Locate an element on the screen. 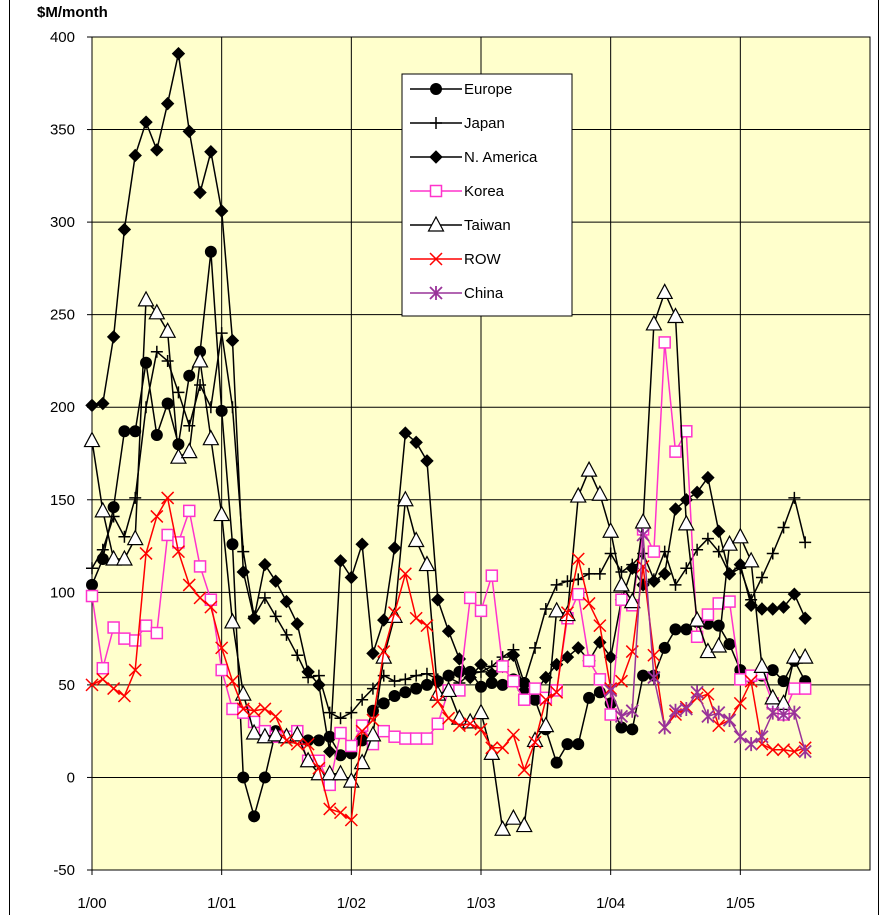  legend-item: Japan is located at coordinates (457, 123).